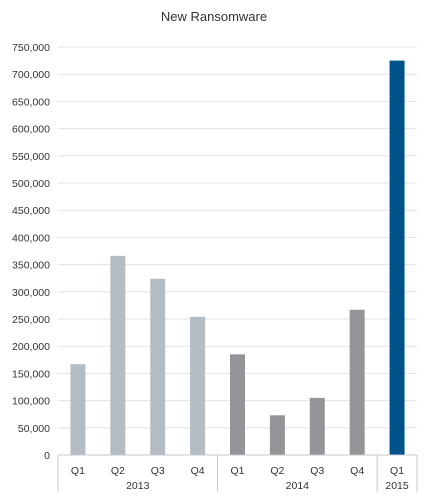 Image resolution: width=427 pixels, height=500 pixels. I want to click on y-tick-label: 350,000, so click(31, 266).